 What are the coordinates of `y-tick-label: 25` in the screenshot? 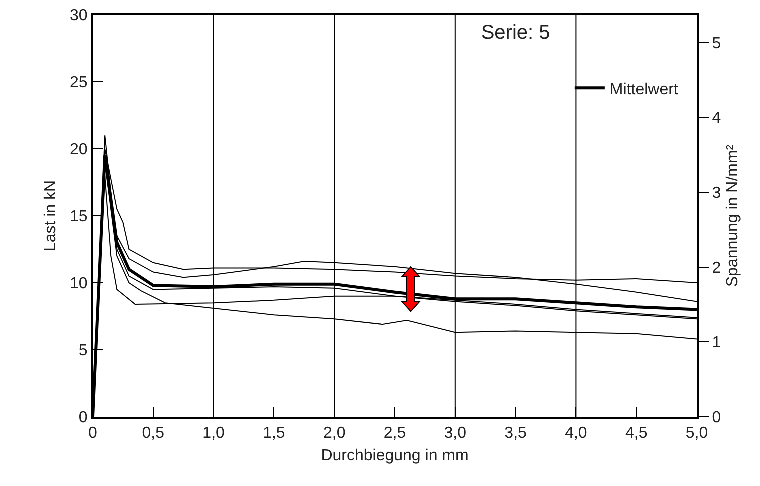 It's located at (79, 83).